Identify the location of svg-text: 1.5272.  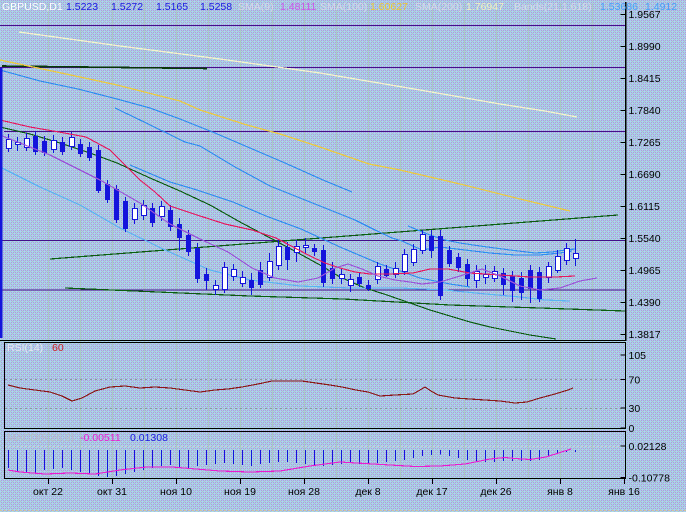
(127, 7).